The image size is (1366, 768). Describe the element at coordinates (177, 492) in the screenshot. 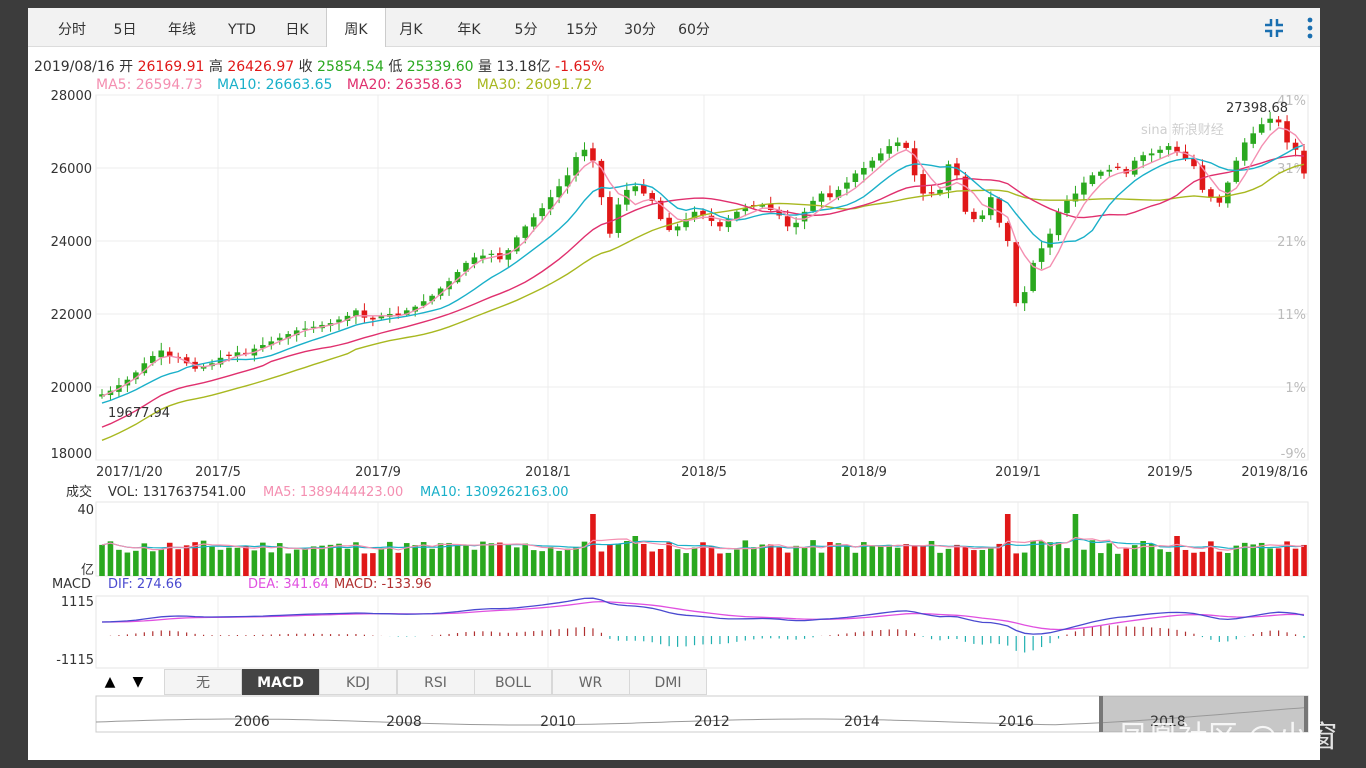

I see `vol-value: VOL: 1317637541.00` at that location.